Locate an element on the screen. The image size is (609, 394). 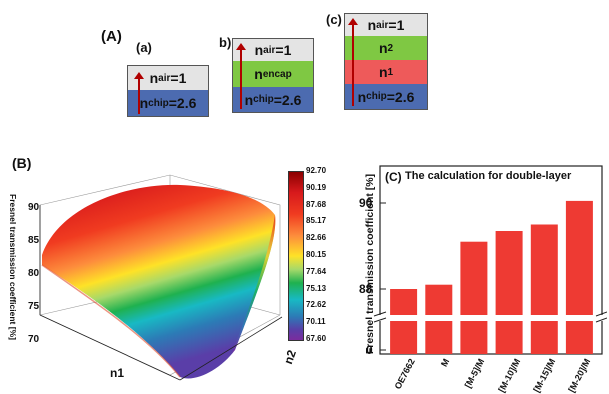
colorbar-tick-label: 85.17 is located at coordinates (316, 221).